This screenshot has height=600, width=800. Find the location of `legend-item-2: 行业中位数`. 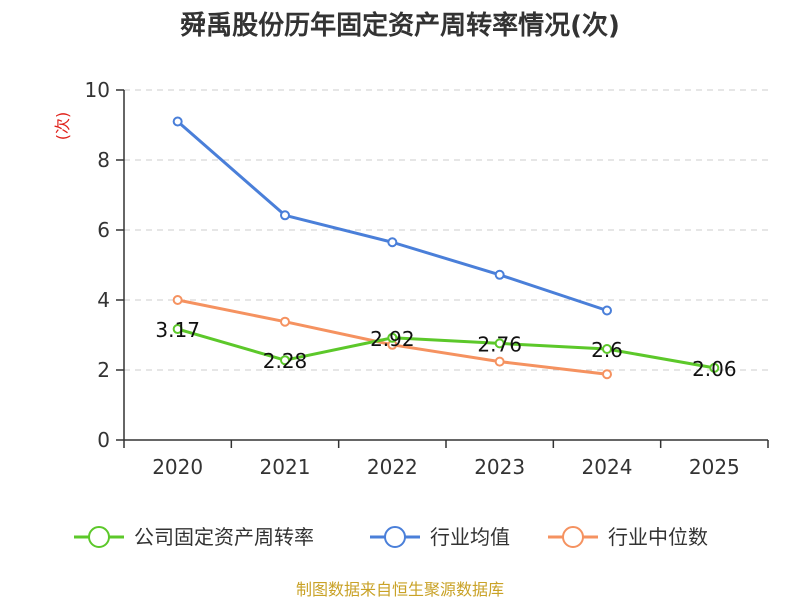

legend-item-2: 行业中位数 is located at coordinates (628, 537).